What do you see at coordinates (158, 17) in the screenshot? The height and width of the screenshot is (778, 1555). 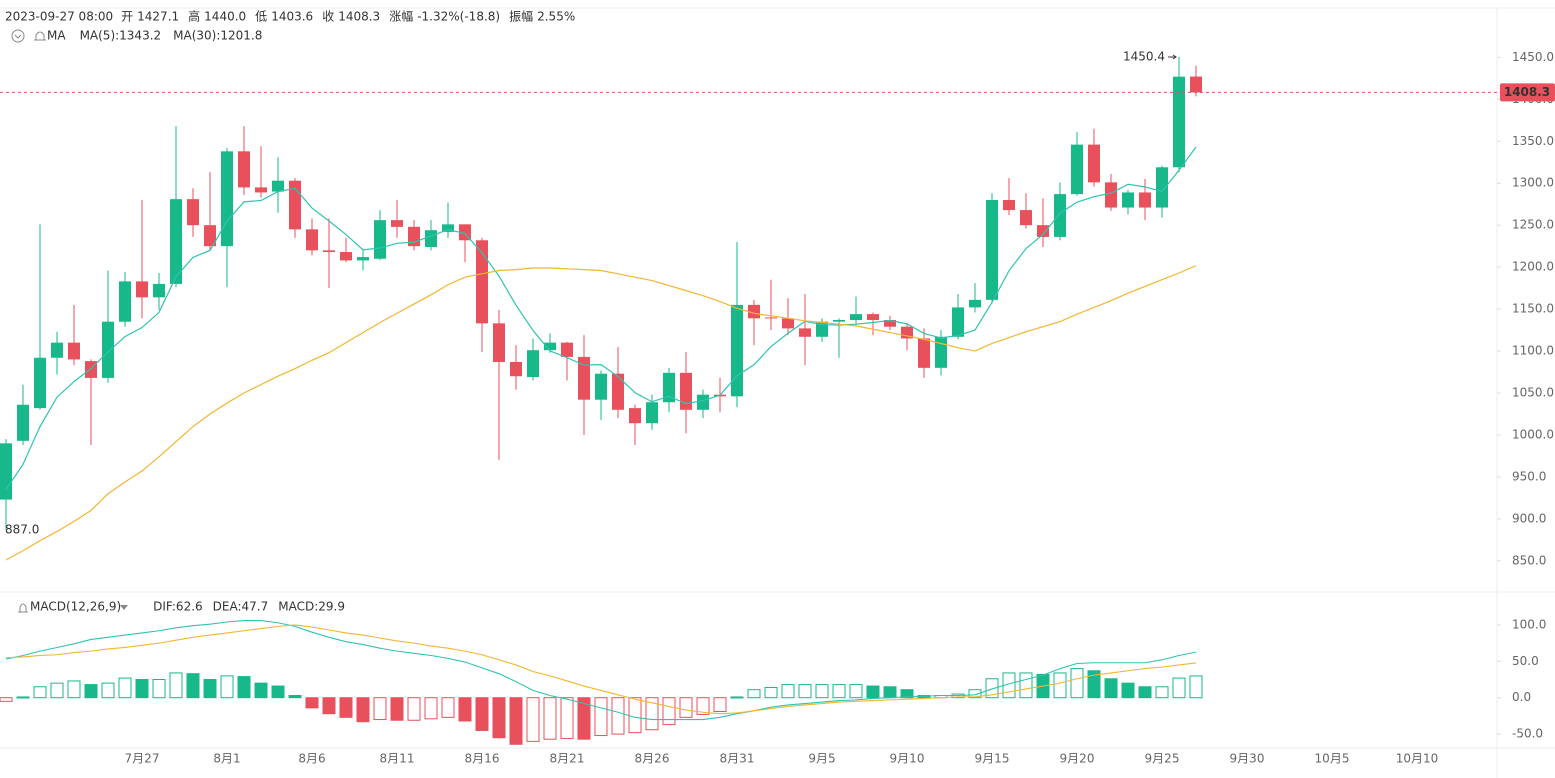 I see `field-value: 1427.1` at bounding box center [158, 17].